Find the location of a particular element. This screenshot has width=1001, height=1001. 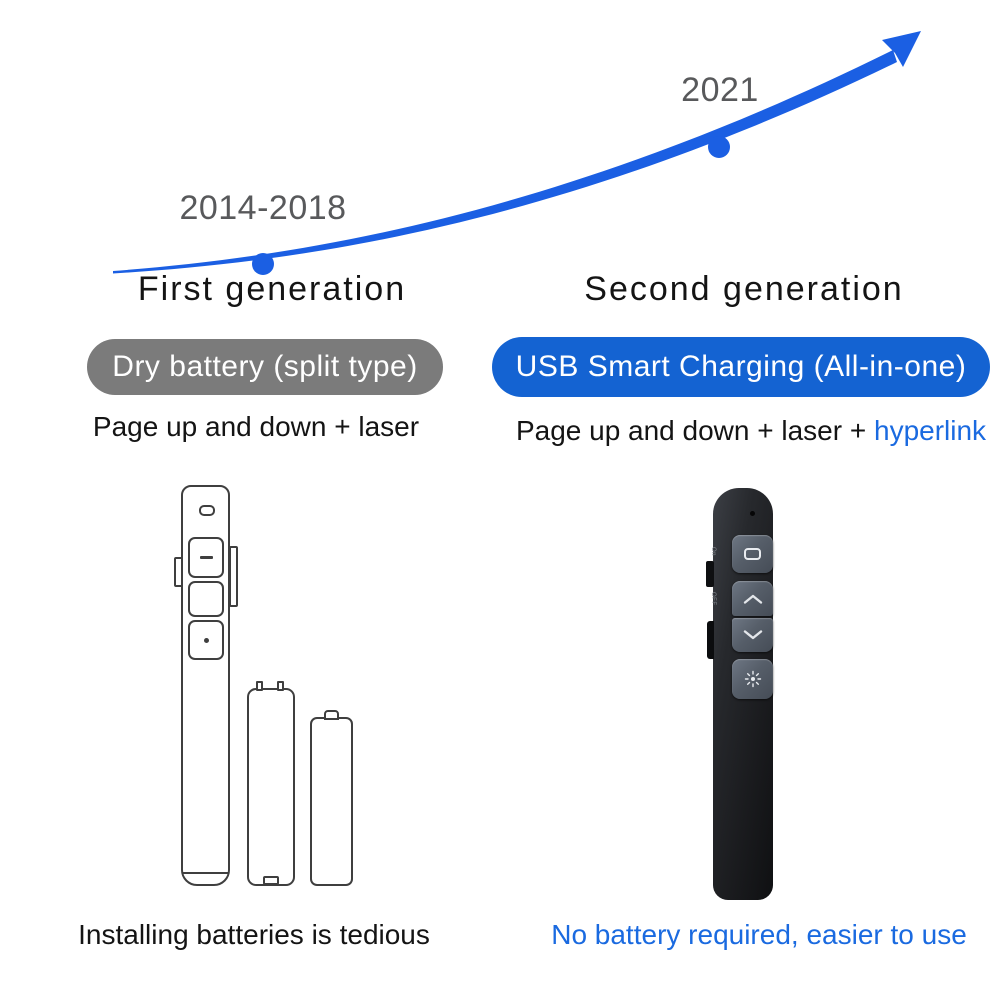

second-gen-features: Page up and down + laser + hyperlink is located at coordinates (751, 431).